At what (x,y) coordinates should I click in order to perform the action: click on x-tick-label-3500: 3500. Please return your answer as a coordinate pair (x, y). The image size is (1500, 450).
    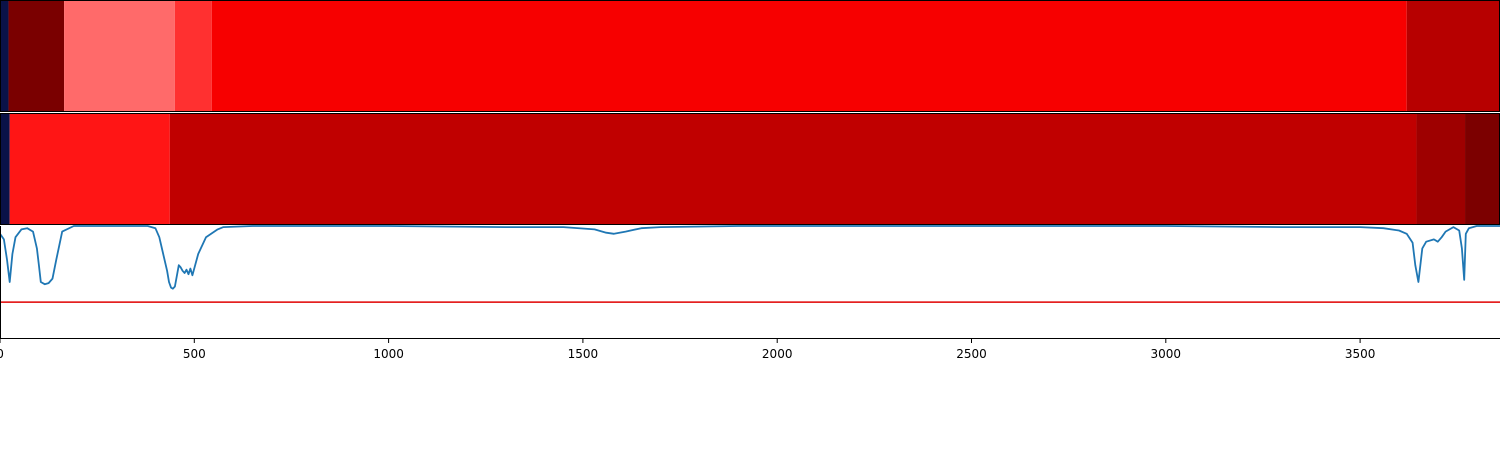
    Looking at the image, I should click on (1360, 354).